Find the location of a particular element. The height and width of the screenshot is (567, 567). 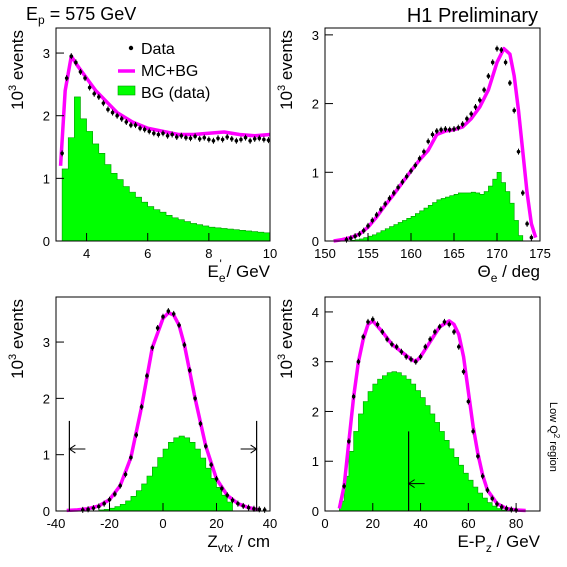

x-tick-label: -40 is located at coordinates (56, 523).